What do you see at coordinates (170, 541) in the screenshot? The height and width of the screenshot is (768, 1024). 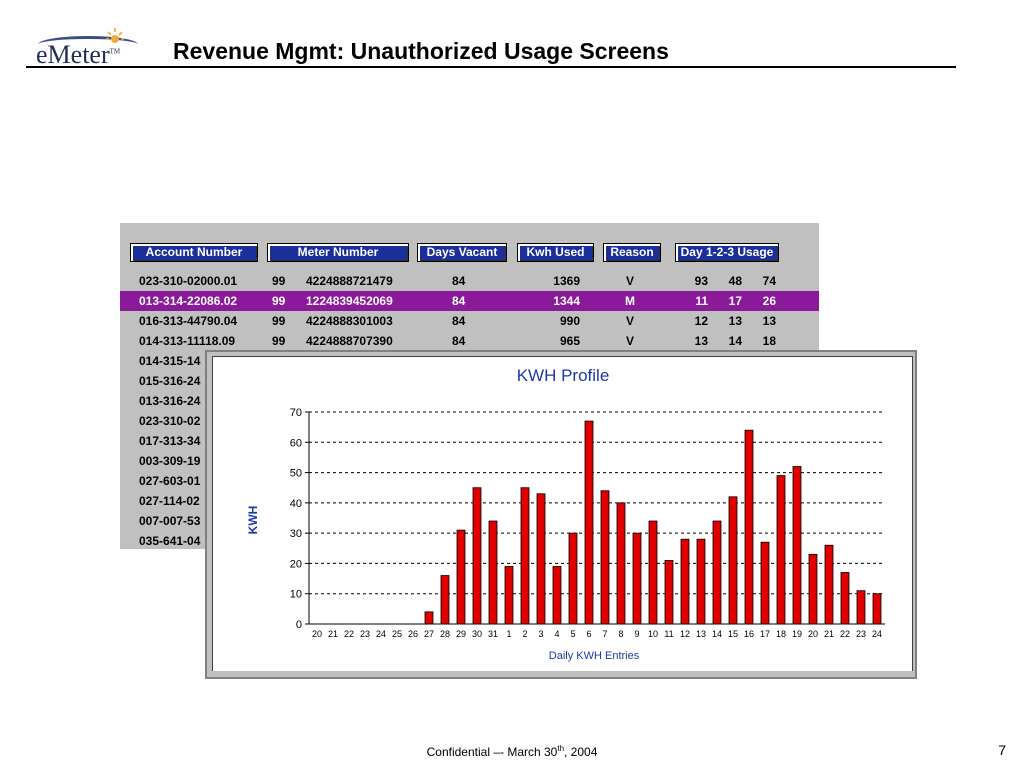 I see `account-cell: 035-641-04` at bounding box center [170, 541].